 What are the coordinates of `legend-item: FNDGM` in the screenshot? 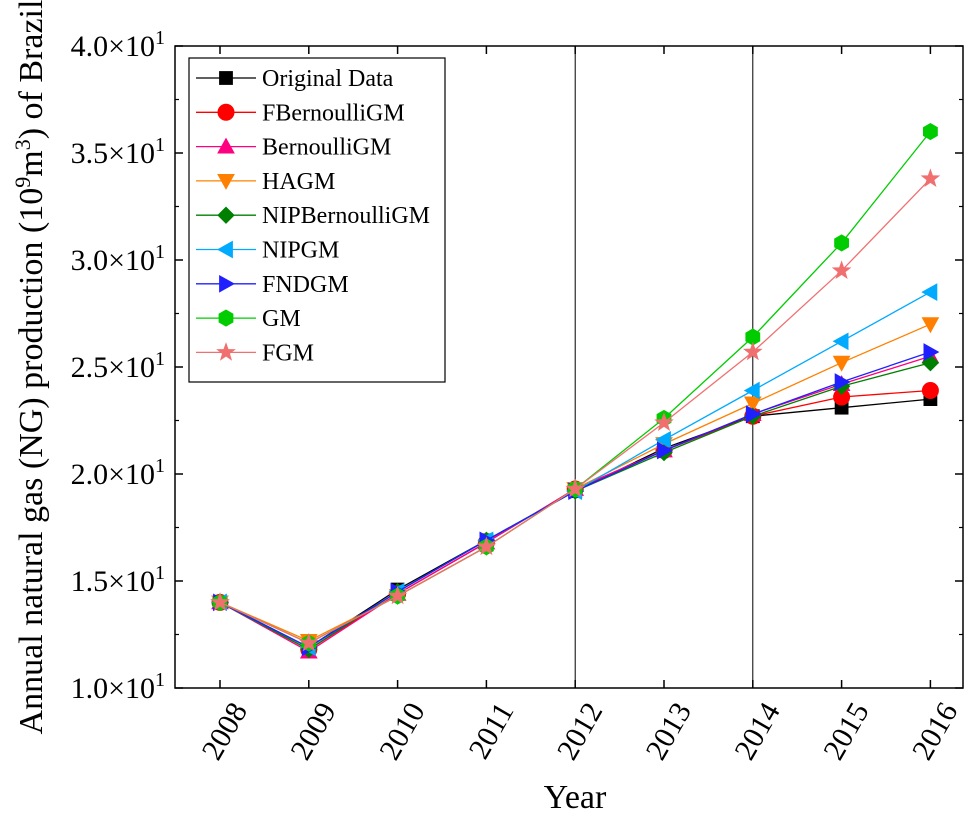 It's located at (272, 285).